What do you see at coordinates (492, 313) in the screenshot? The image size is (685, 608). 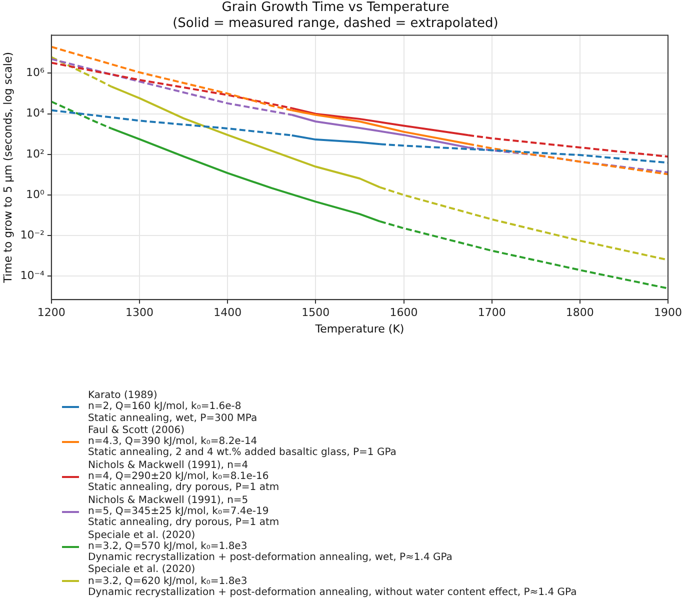 I see `x-tick-label: 1700` at bounding box center [492, 313].